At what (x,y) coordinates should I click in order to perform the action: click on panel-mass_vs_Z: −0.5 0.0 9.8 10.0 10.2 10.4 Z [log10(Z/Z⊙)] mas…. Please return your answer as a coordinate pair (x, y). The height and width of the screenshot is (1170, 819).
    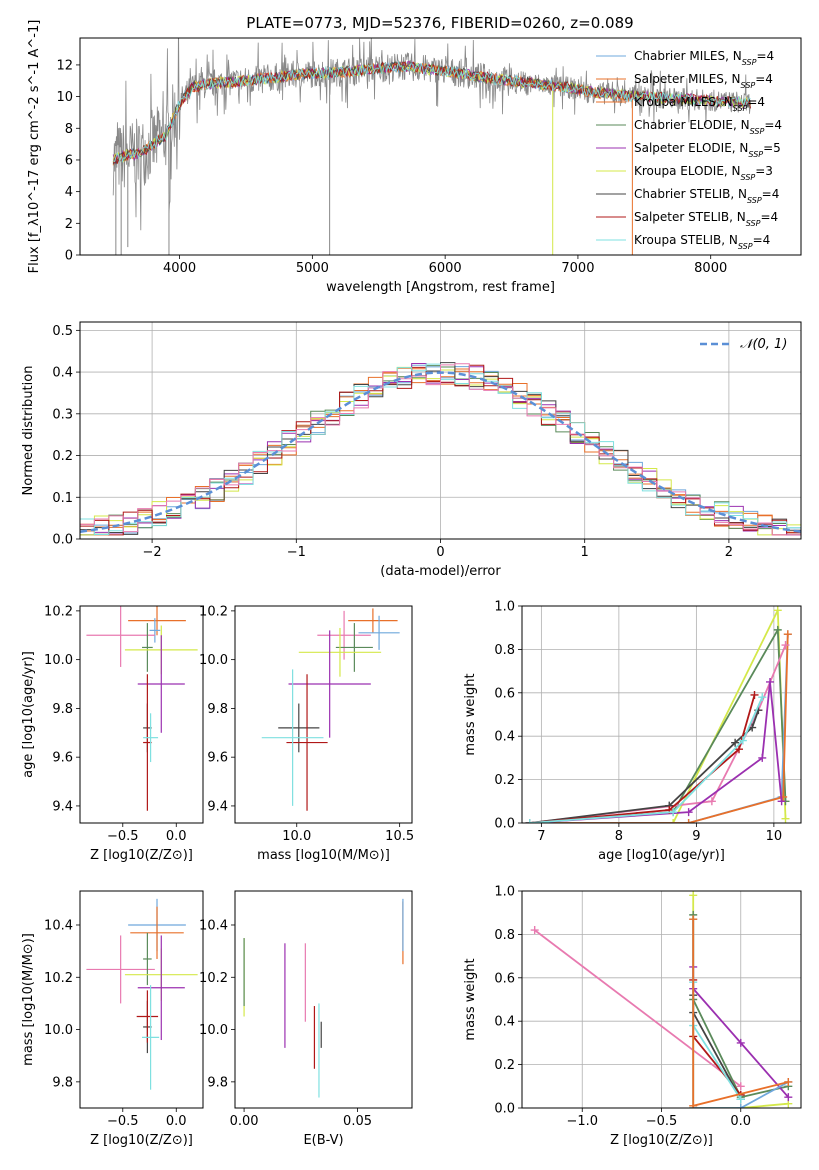
    Looking at the image, I should click on (112, 1019).